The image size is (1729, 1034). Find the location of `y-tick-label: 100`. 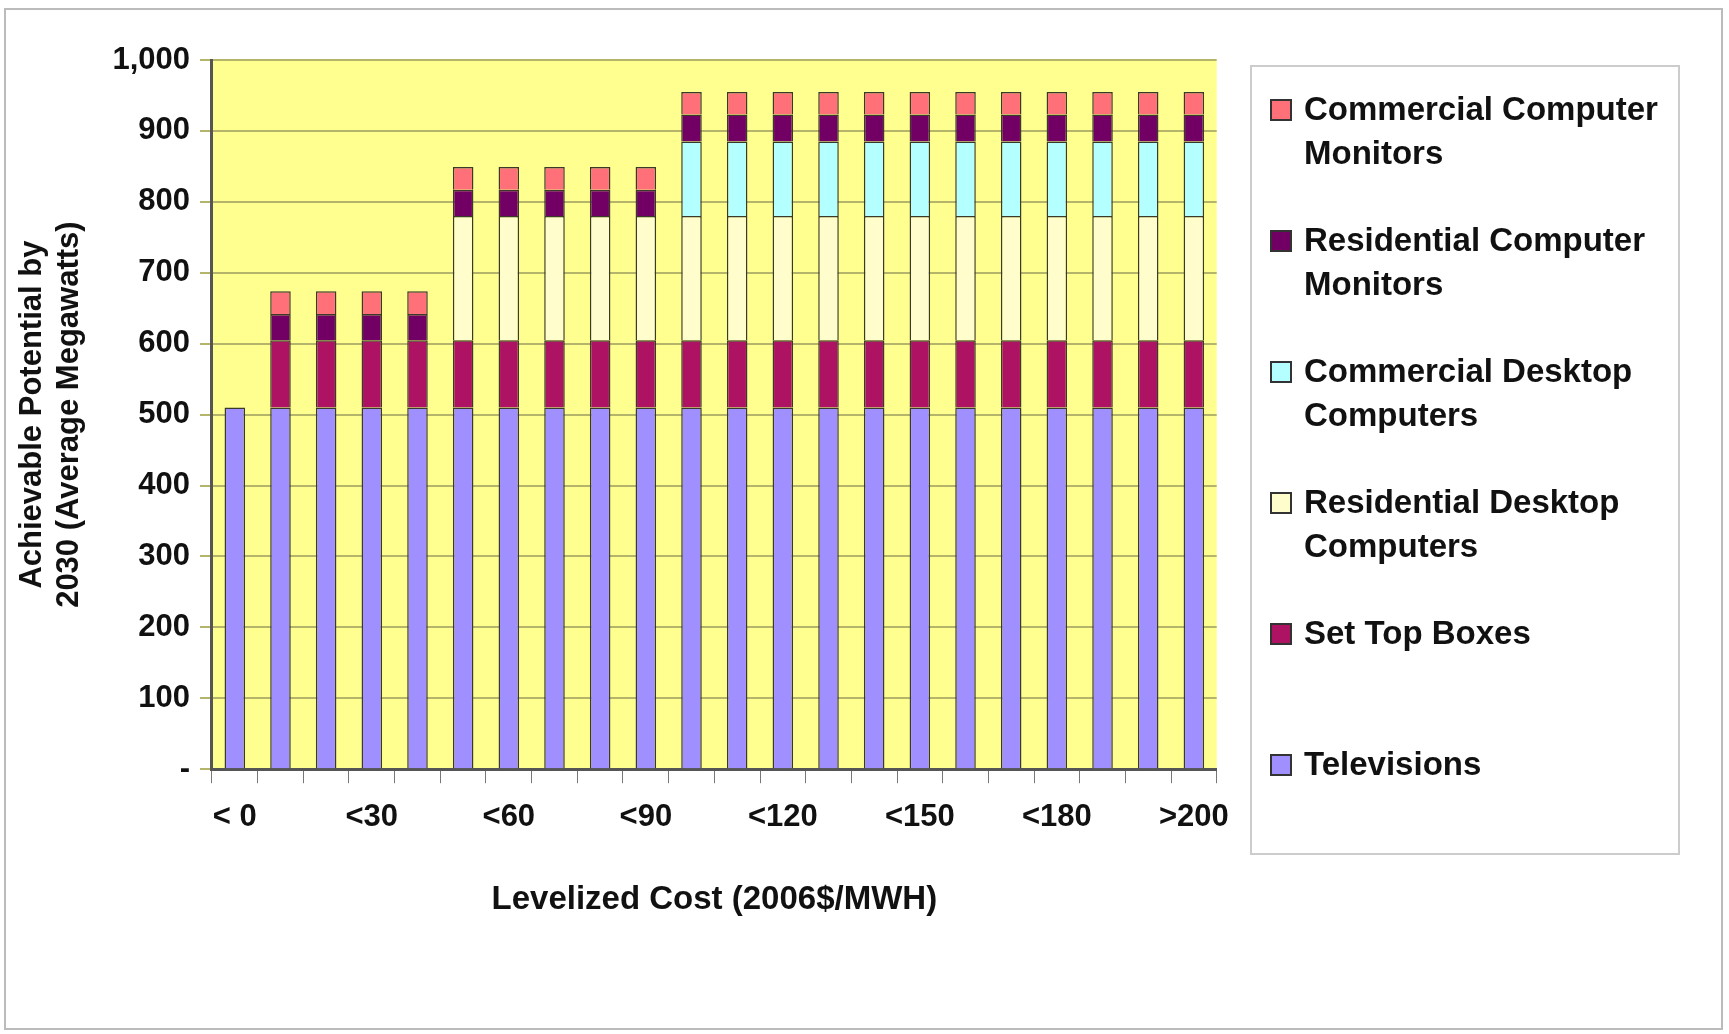

y-tick-label: 100 is located at coordinates (164, 696).